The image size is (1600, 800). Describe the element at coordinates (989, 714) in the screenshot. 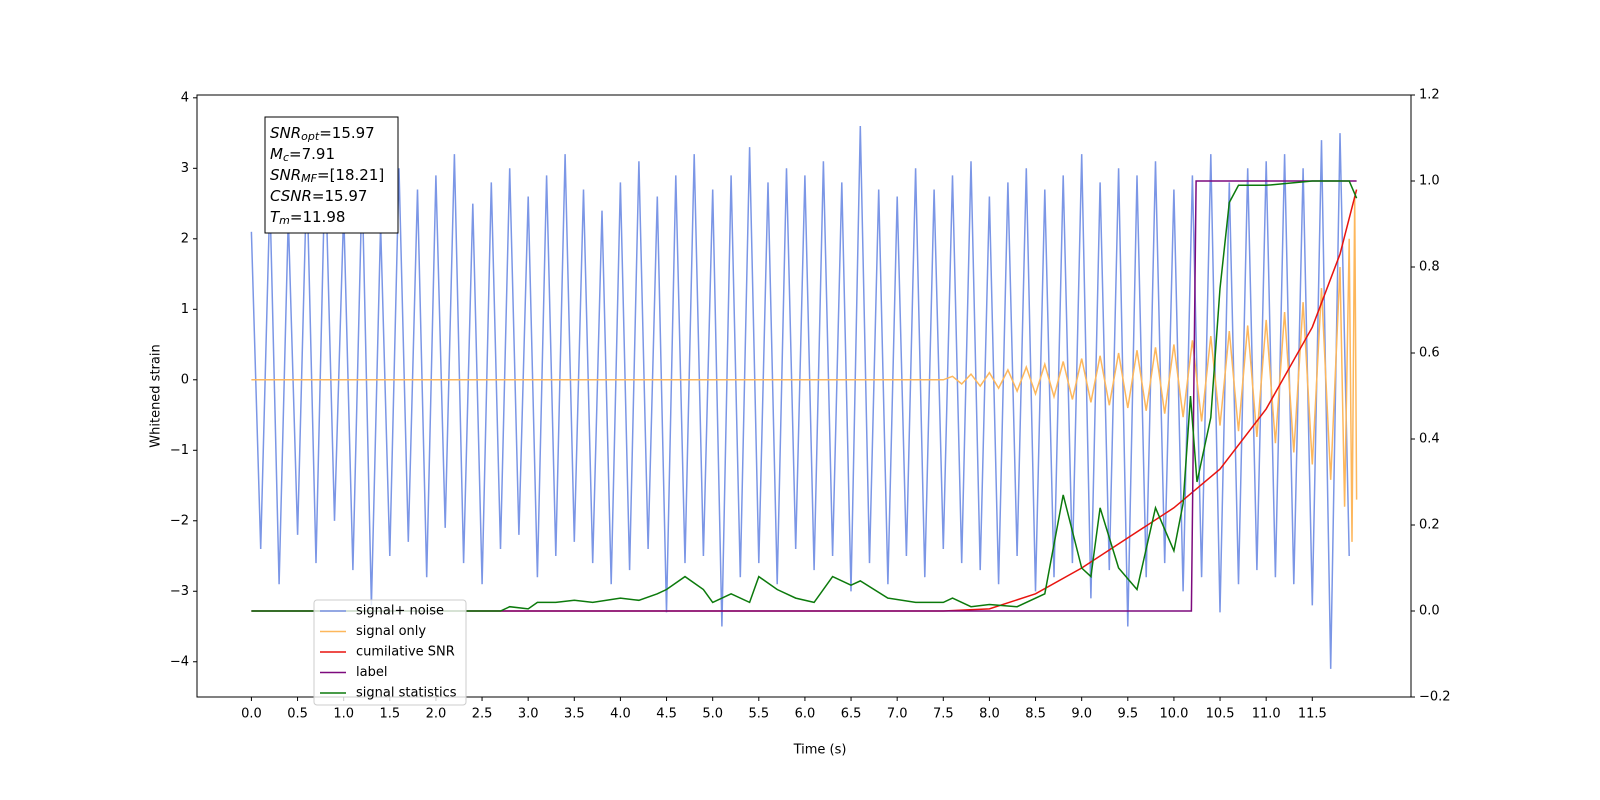

I see `x-tick-label: 8.0` at that location.